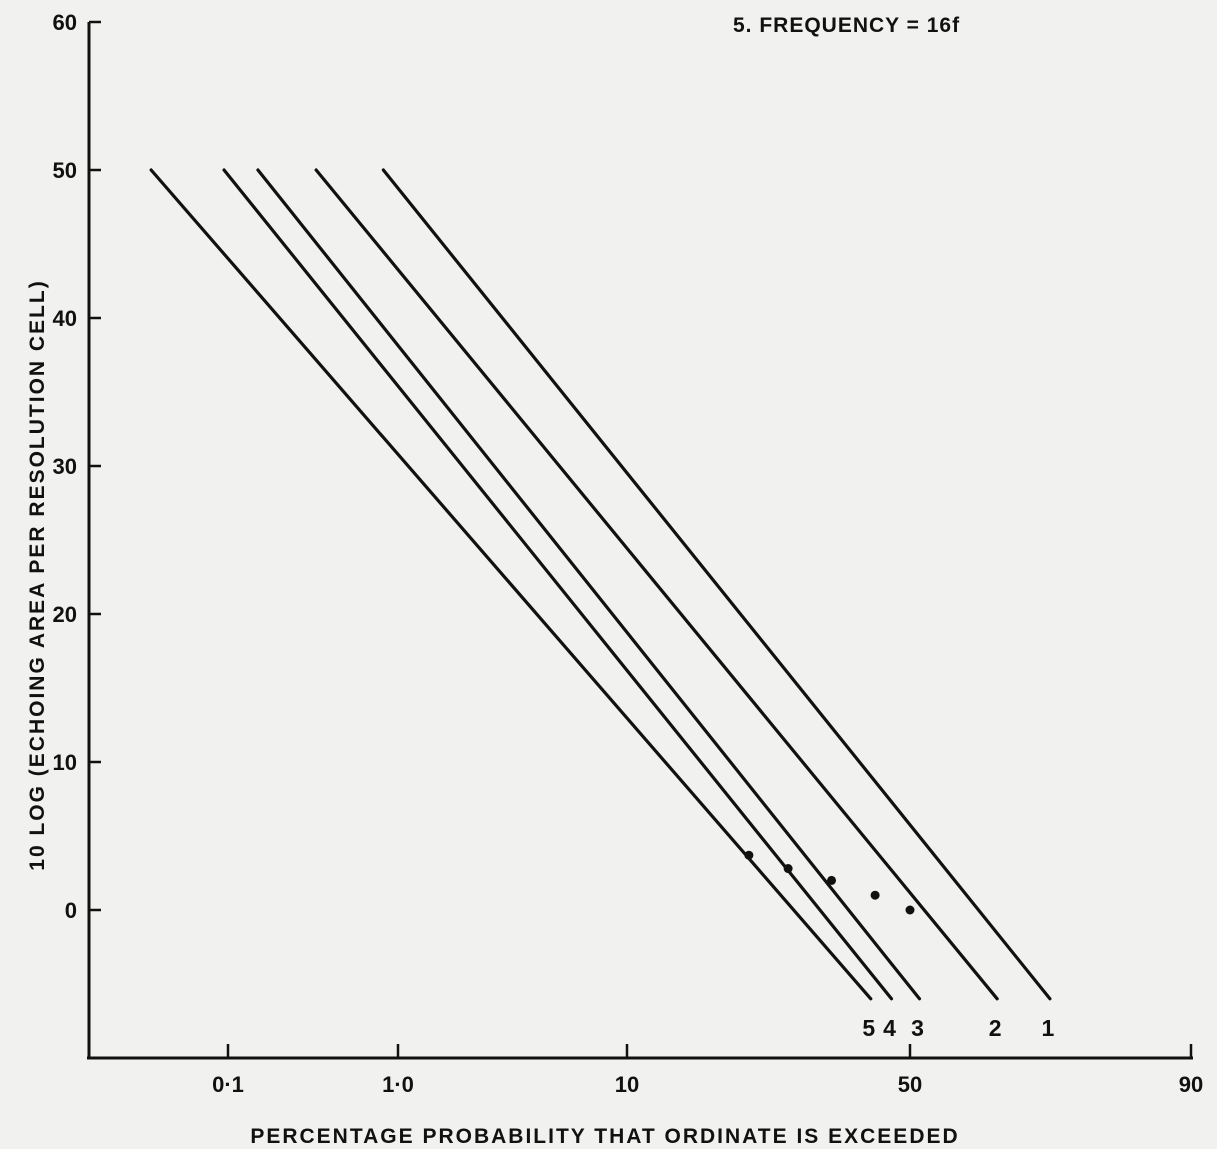 This screenshot has width=1217, height=1149. What do you see at coordinates (228, 1084) in the screenshot?
I see `x-tick-label: 0·1` at bounding box center [228, 1084].